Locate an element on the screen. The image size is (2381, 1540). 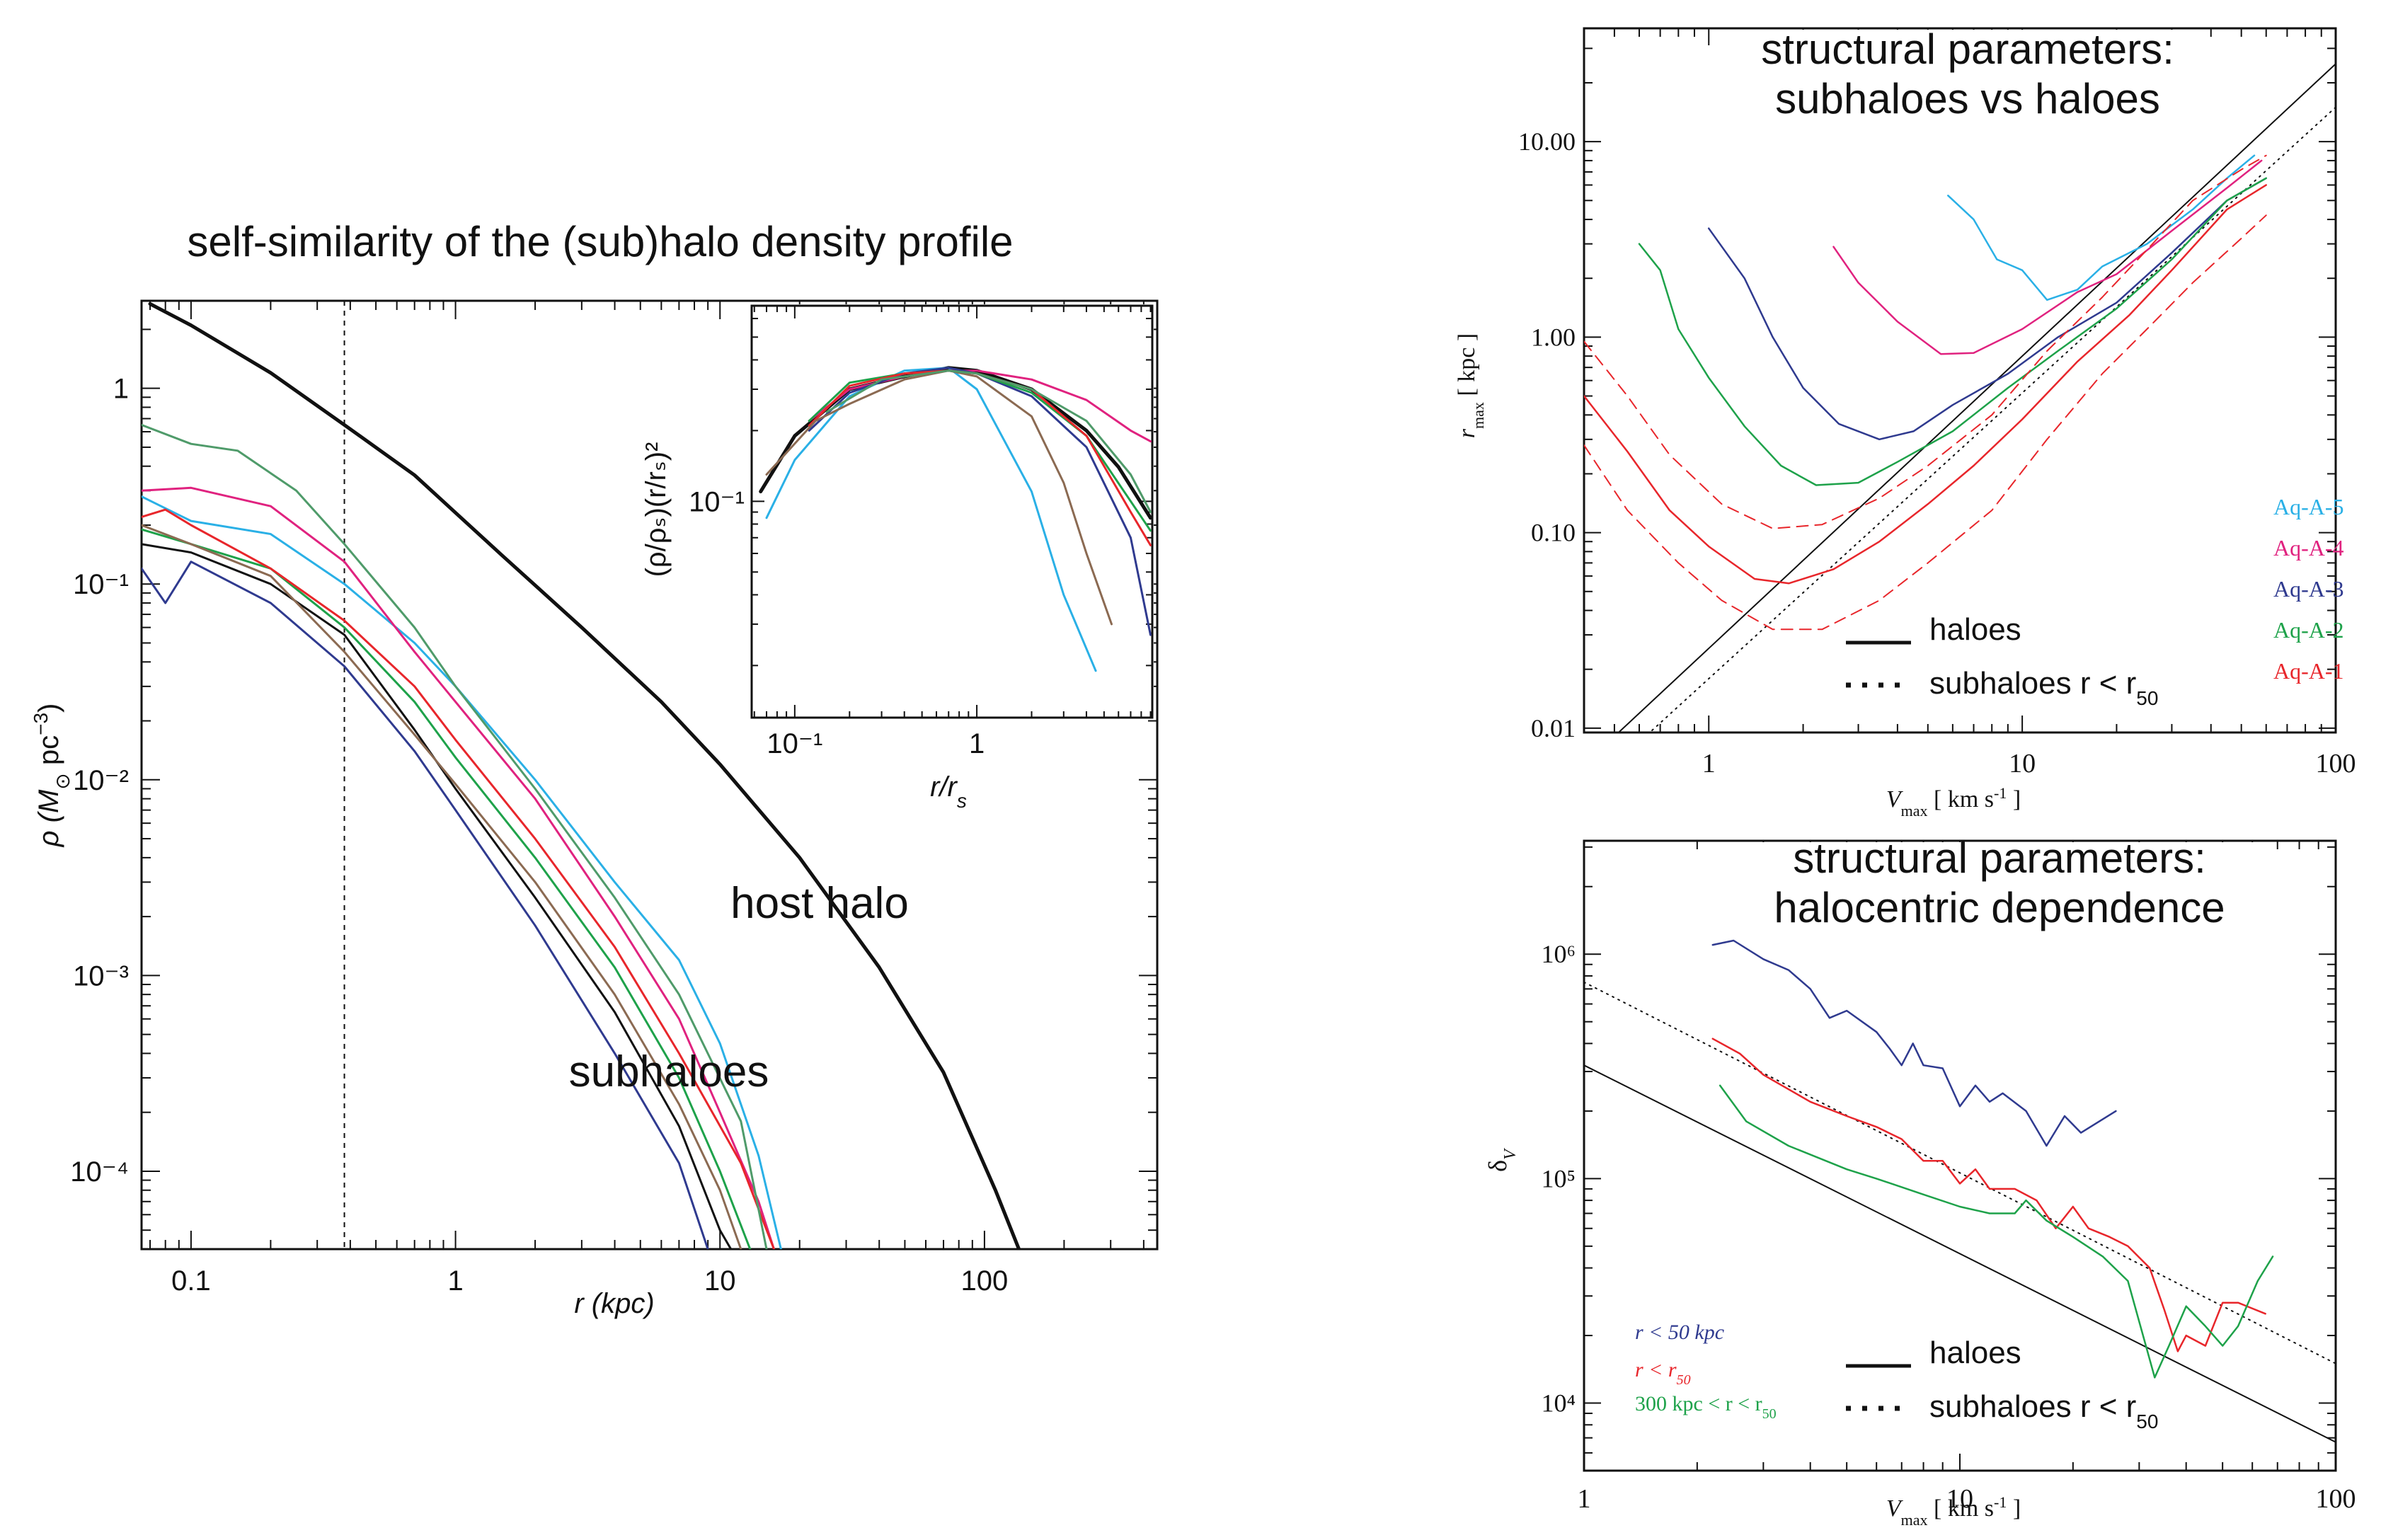
y-tick-label: 0.10 is located at coordinates (1553, 533).